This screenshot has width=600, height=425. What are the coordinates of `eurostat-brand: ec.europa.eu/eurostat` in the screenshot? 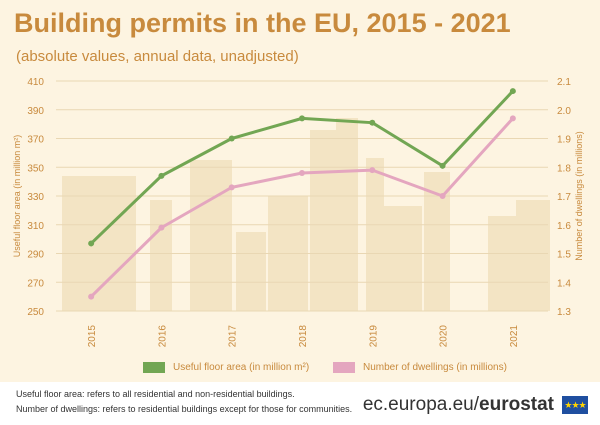 It's located at (458, 405).